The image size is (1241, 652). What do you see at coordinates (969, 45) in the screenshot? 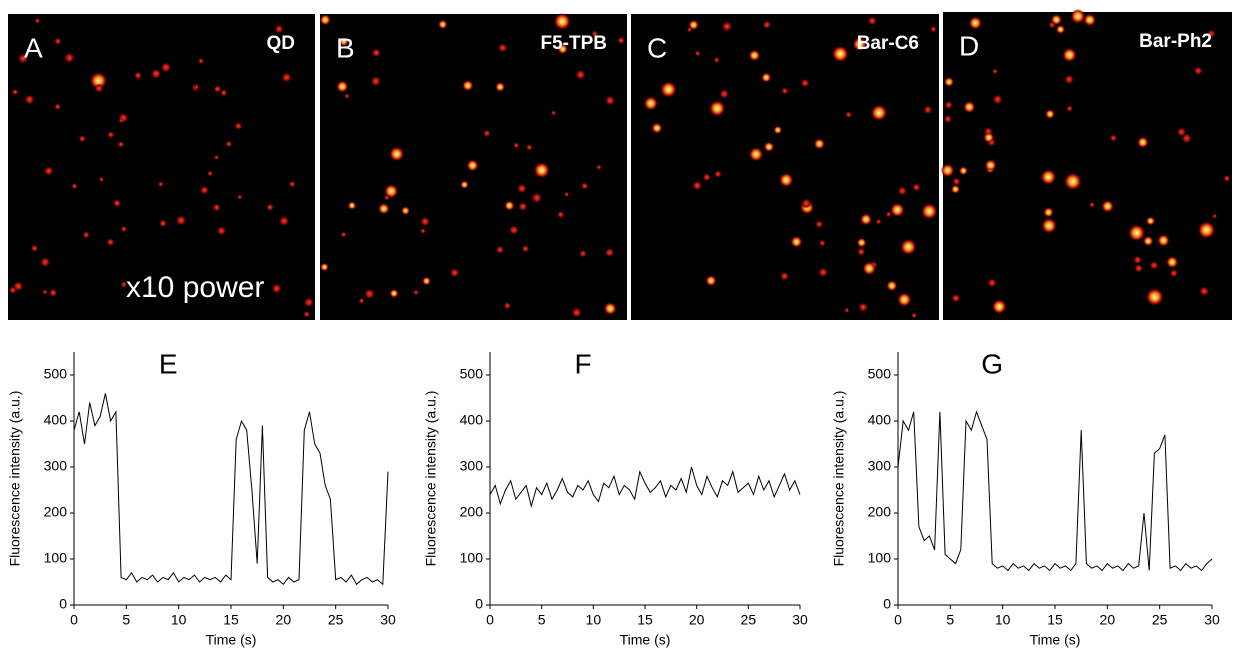
I see `panel-label: D` at bounding box center [969, 45].